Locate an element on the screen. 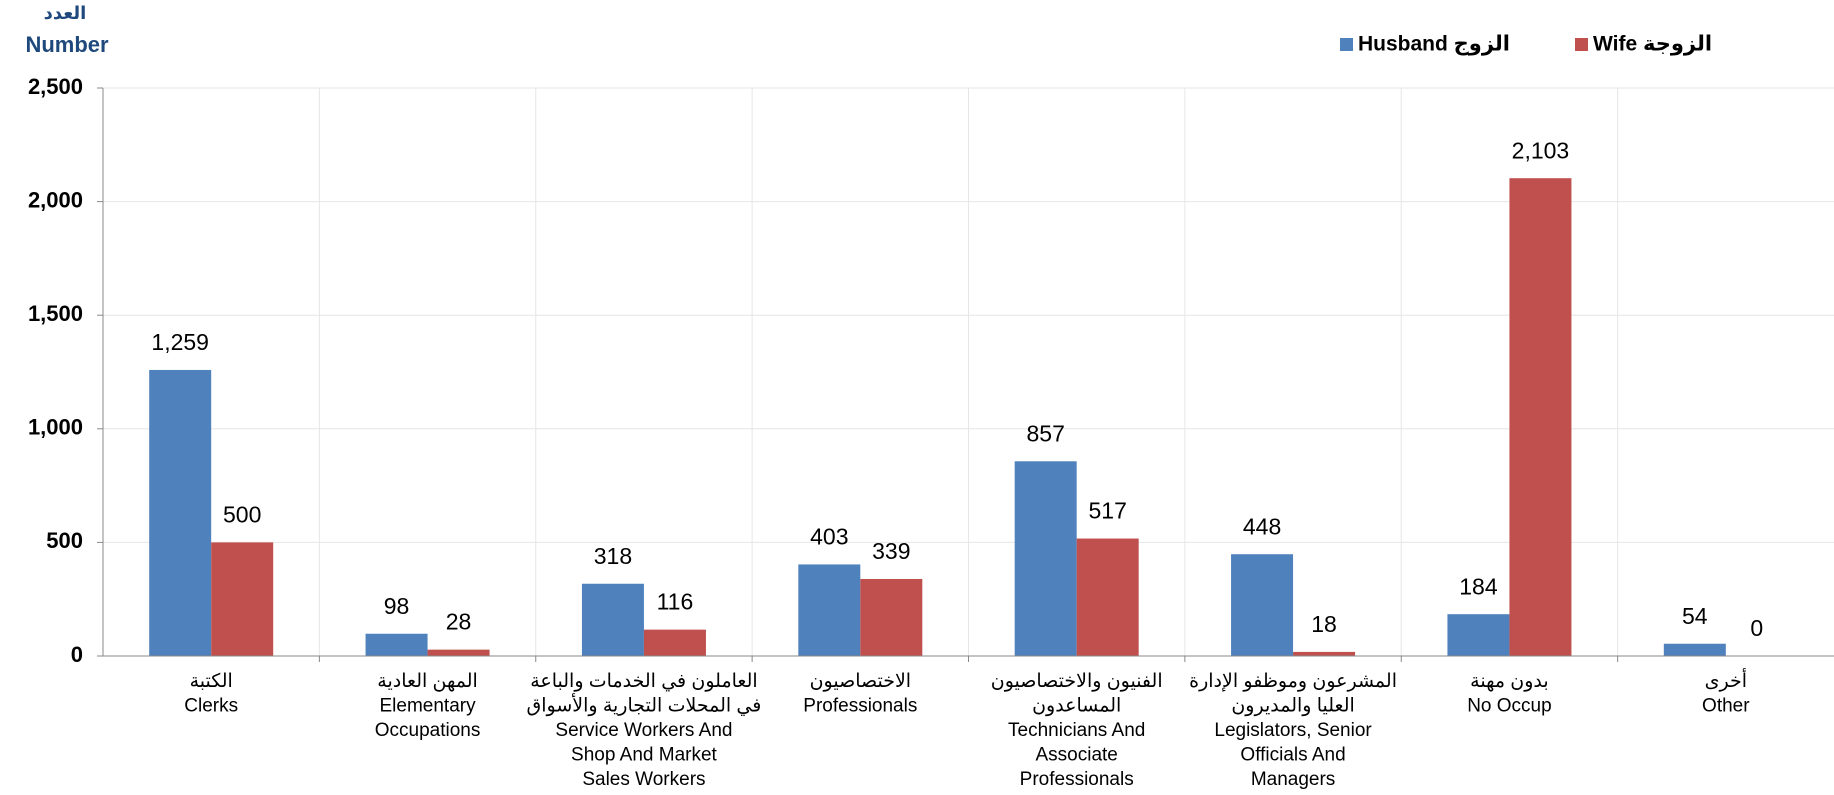  y-tick-label: 1,000 is located at coordinates (55, 427).